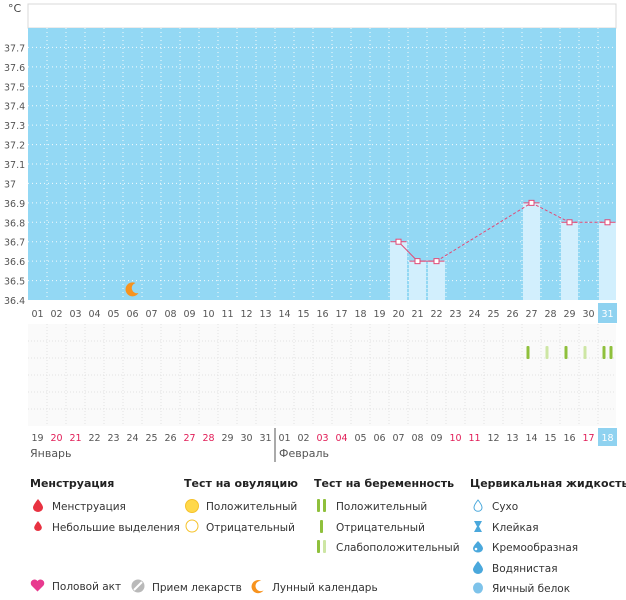 This screenshot has width=626, height=600. What do you see at coordinates (56, 438) in the screenshot?
I see `date-label: 20` at bounding box center [56, 438].